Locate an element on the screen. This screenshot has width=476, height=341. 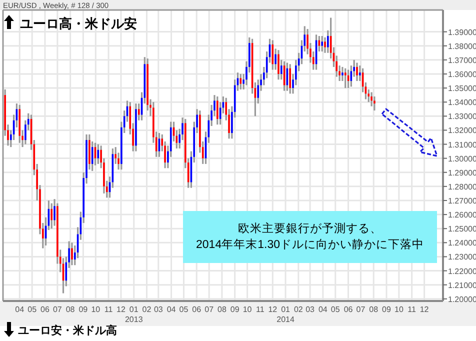
annotation: 欧米主要銀行が予測する、 2014年年末1.30ドルに向かい静かに下落中 is located at coordinates (310, 236).